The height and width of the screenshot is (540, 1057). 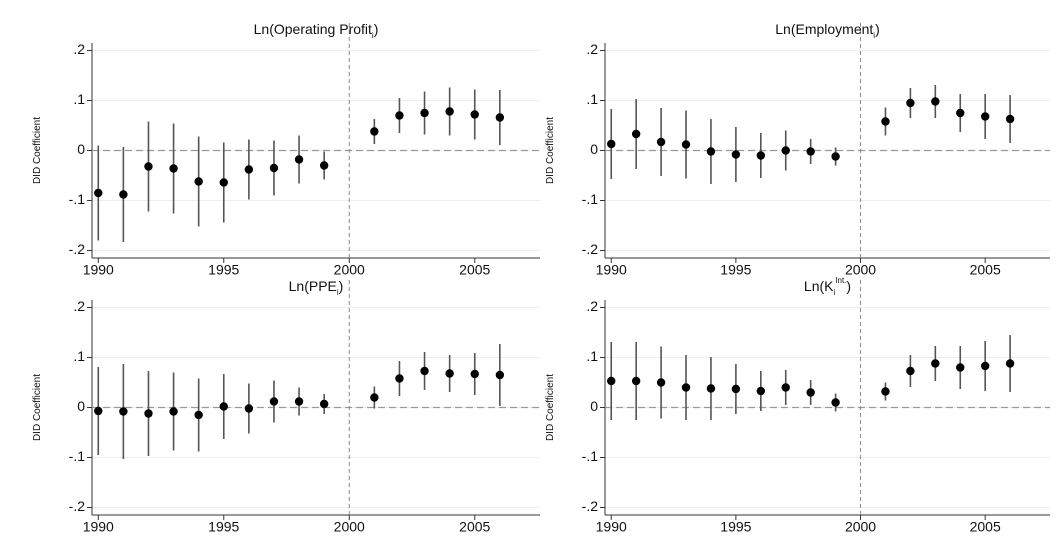 I want to click on panel-title: Ln(PPEi), so click(x=316, y=287).